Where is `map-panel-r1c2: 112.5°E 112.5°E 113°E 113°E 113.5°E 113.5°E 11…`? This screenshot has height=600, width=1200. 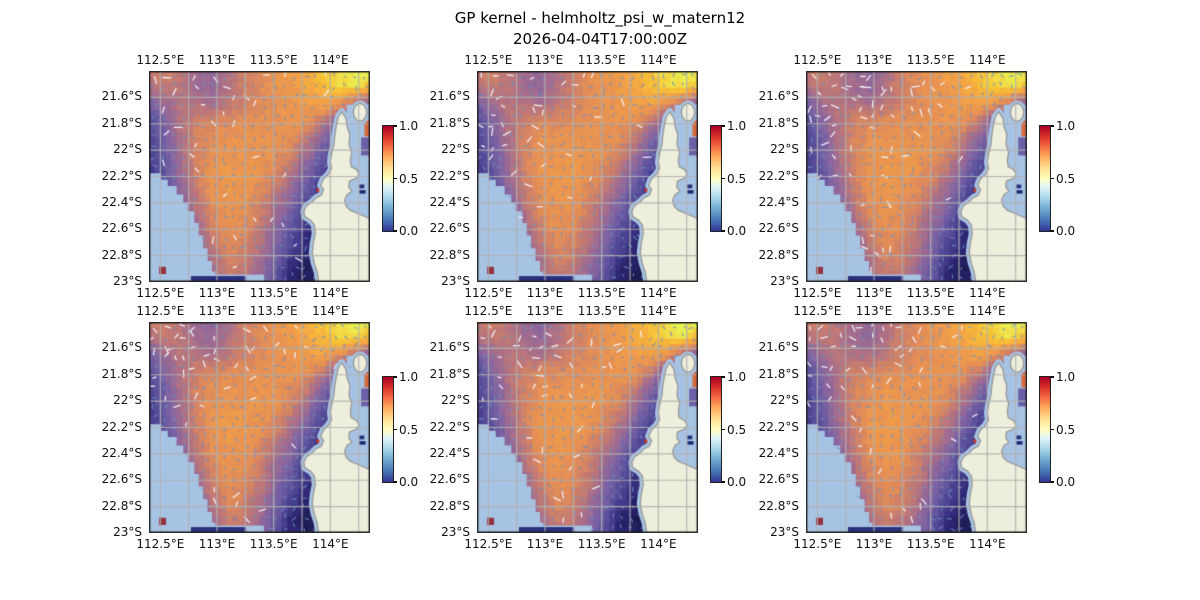 map-panel-r1c2: 112.5°E 112.5°E 113°E 113°E 113.5°E 113.5°E 11… is located at coordinates (917, 427).